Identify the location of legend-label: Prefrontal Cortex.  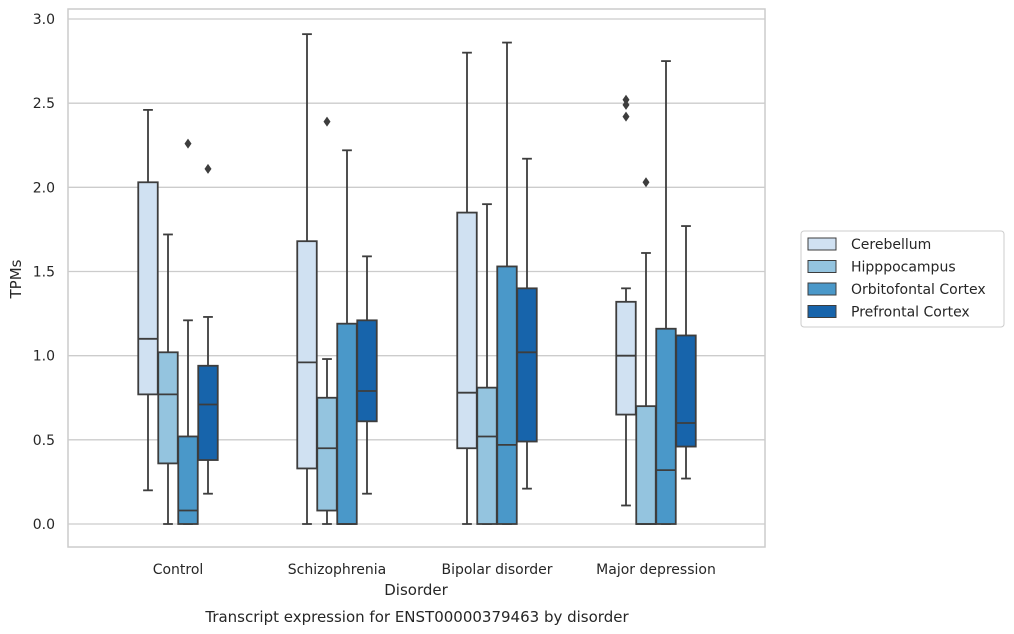
(910, 313).